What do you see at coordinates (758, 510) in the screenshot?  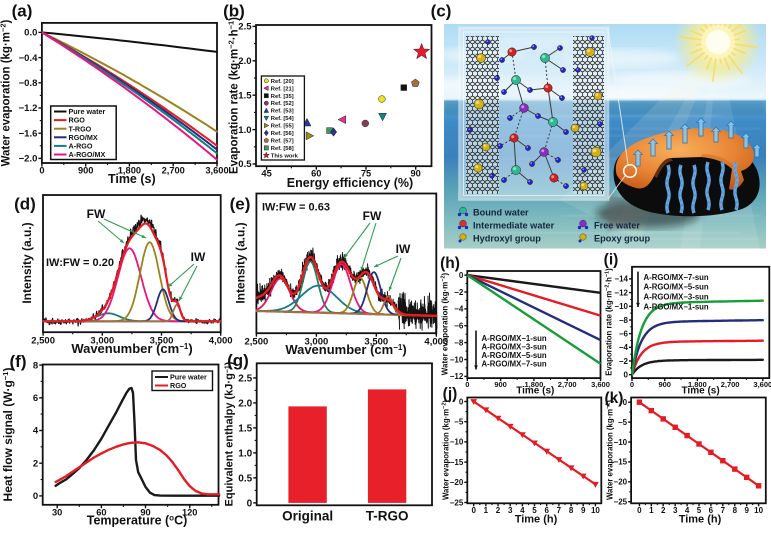 I see `svg-text: 10` at bounding box center [758, 510].